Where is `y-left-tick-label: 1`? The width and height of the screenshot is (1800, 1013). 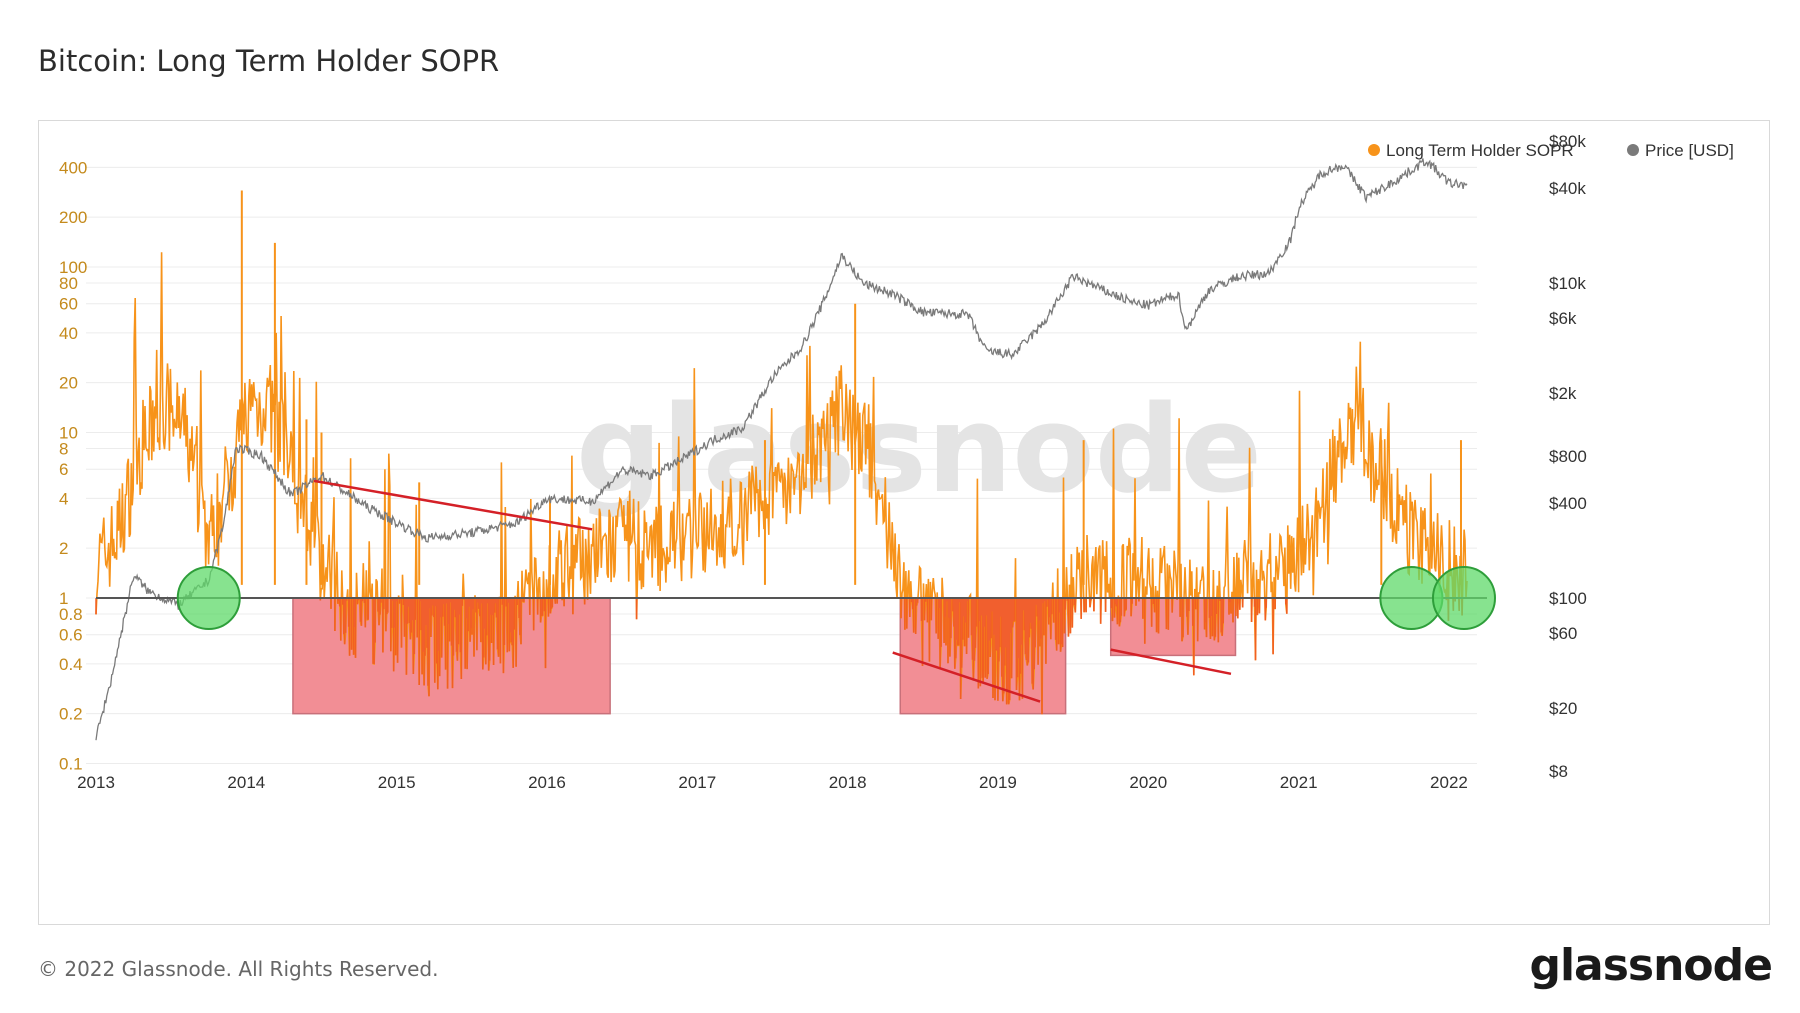 y-left-tick-label: 1 is located at coordinates (63, 598).